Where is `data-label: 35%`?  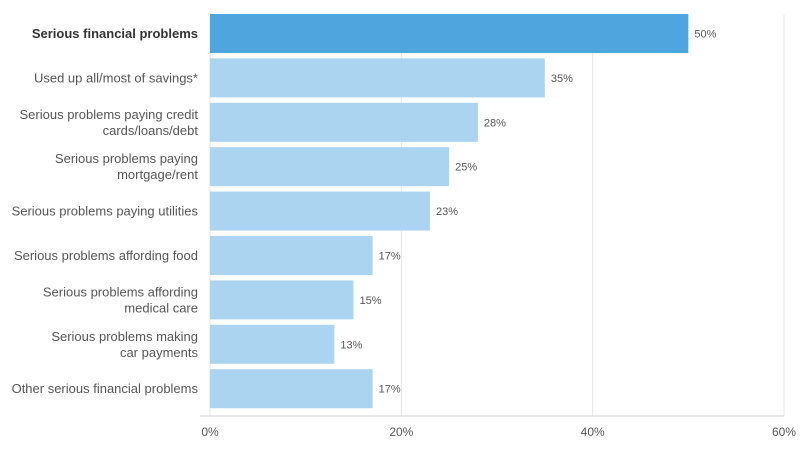
data-label: 35% is located at coordinates (562, 79).